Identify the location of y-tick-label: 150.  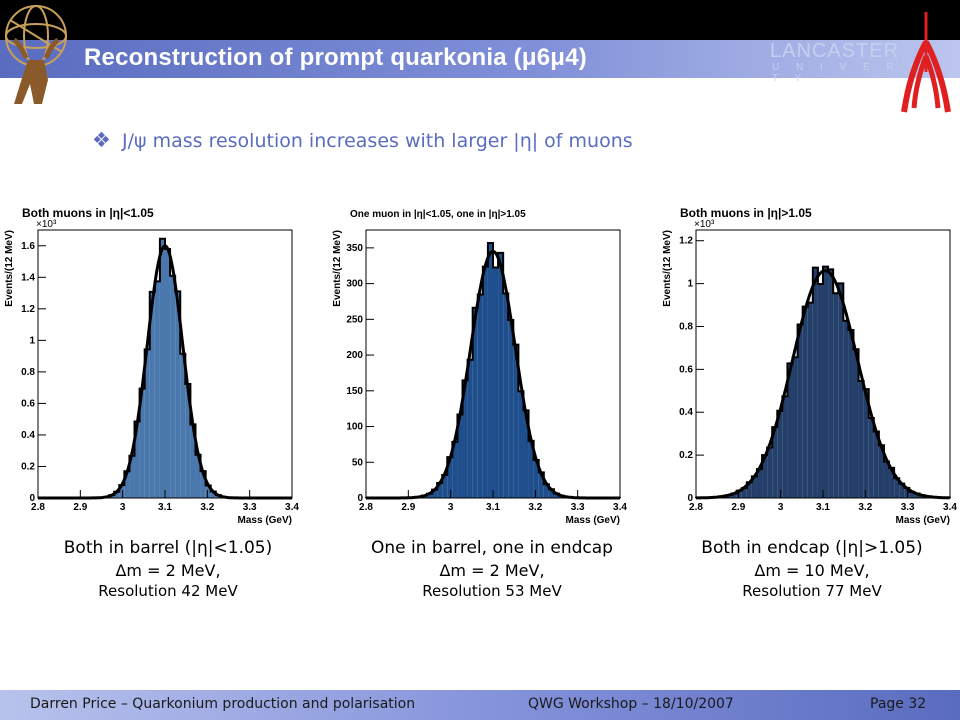
(354, 391).